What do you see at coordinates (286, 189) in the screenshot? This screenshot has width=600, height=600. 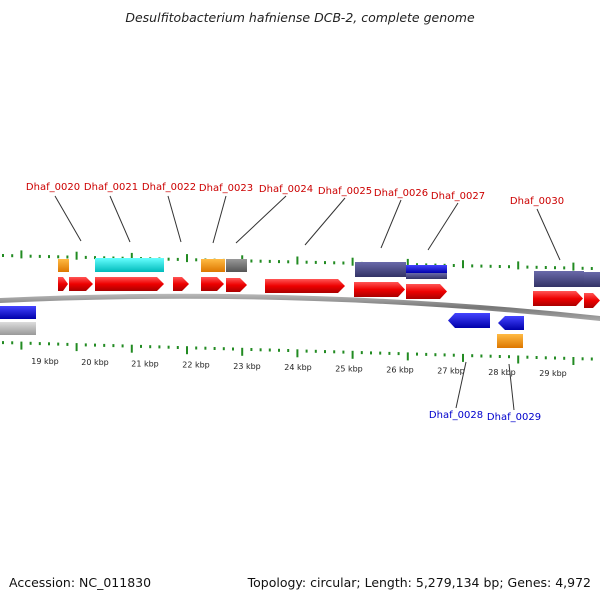 I see `gene-label: Dhaf_0024` at bounding box center [286, 189].